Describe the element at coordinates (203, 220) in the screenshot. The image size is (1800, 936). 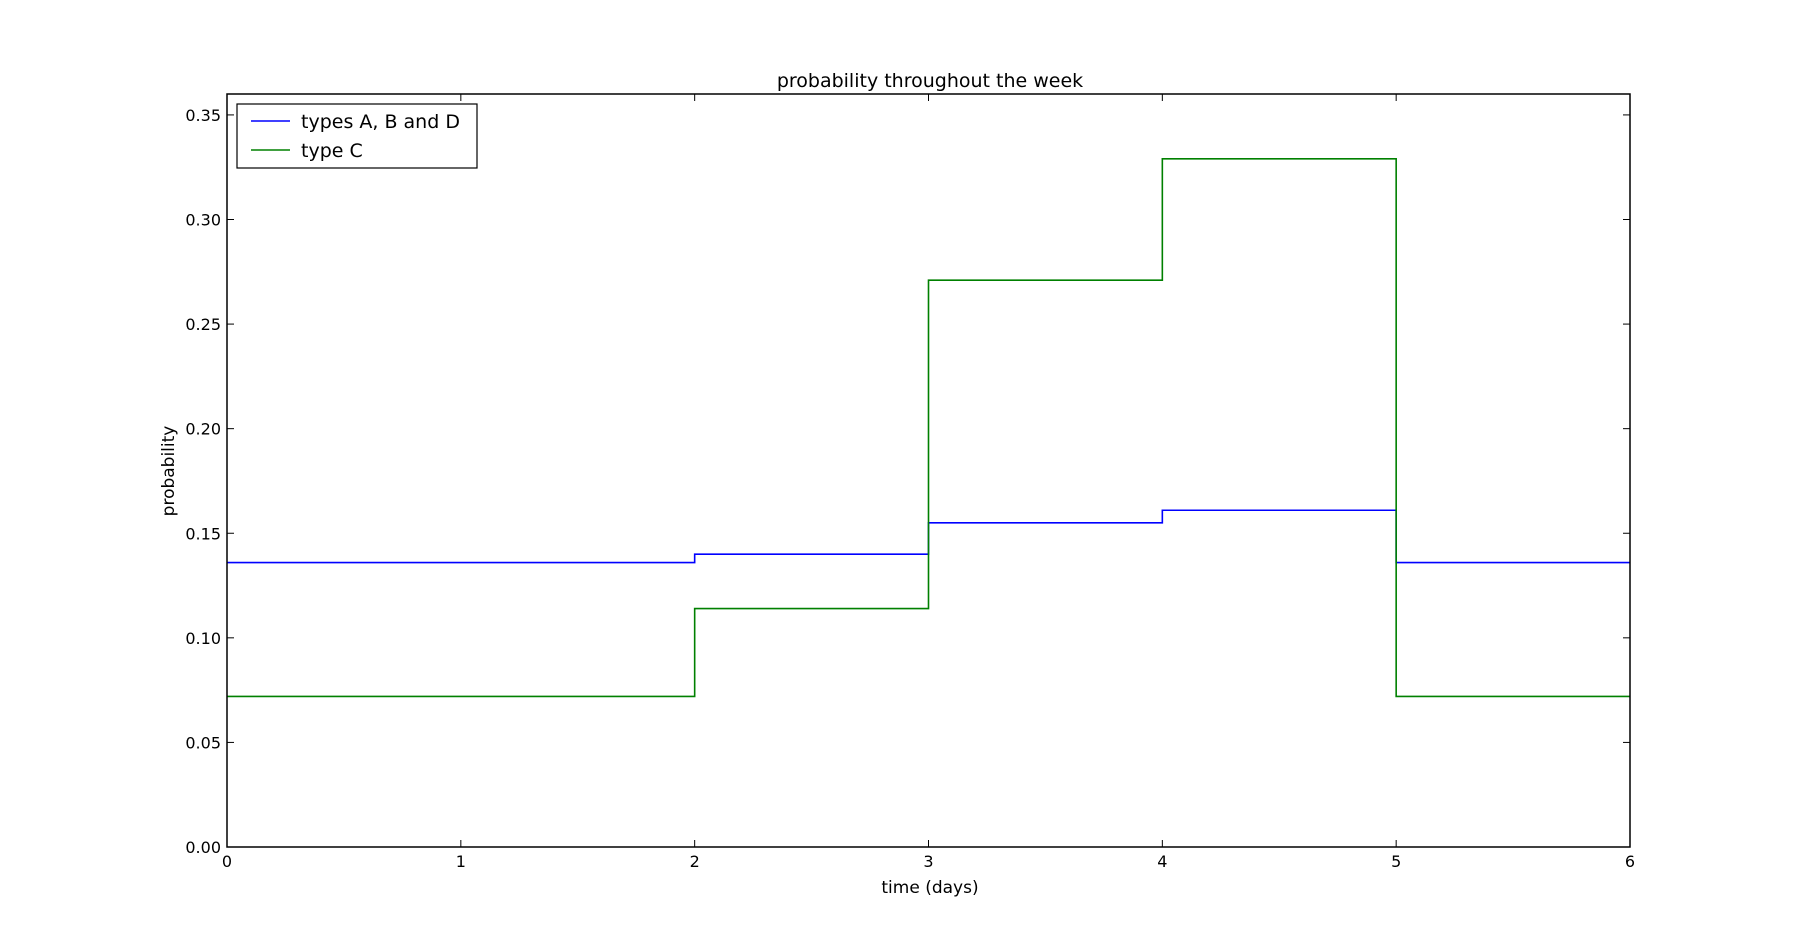
I see `y-tick-label: 0.30` at that location.